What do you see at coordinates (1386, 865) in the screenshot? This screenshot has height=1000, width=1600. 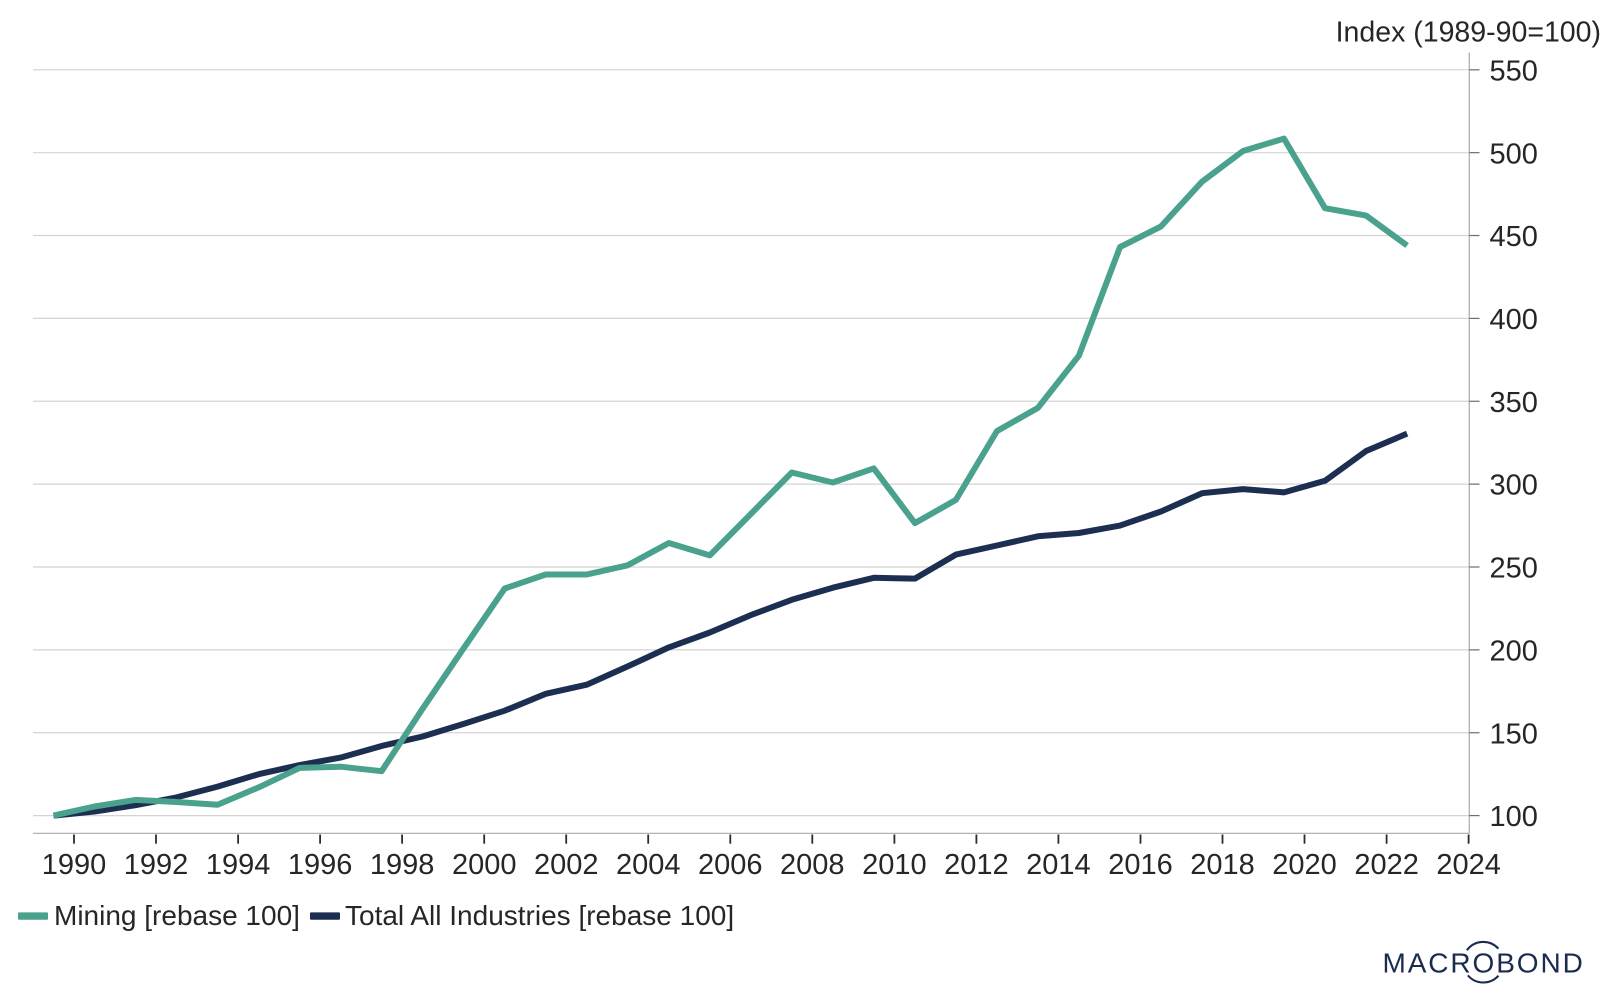 I see `svg-text: 2022` at bounding box center [1386, 865].